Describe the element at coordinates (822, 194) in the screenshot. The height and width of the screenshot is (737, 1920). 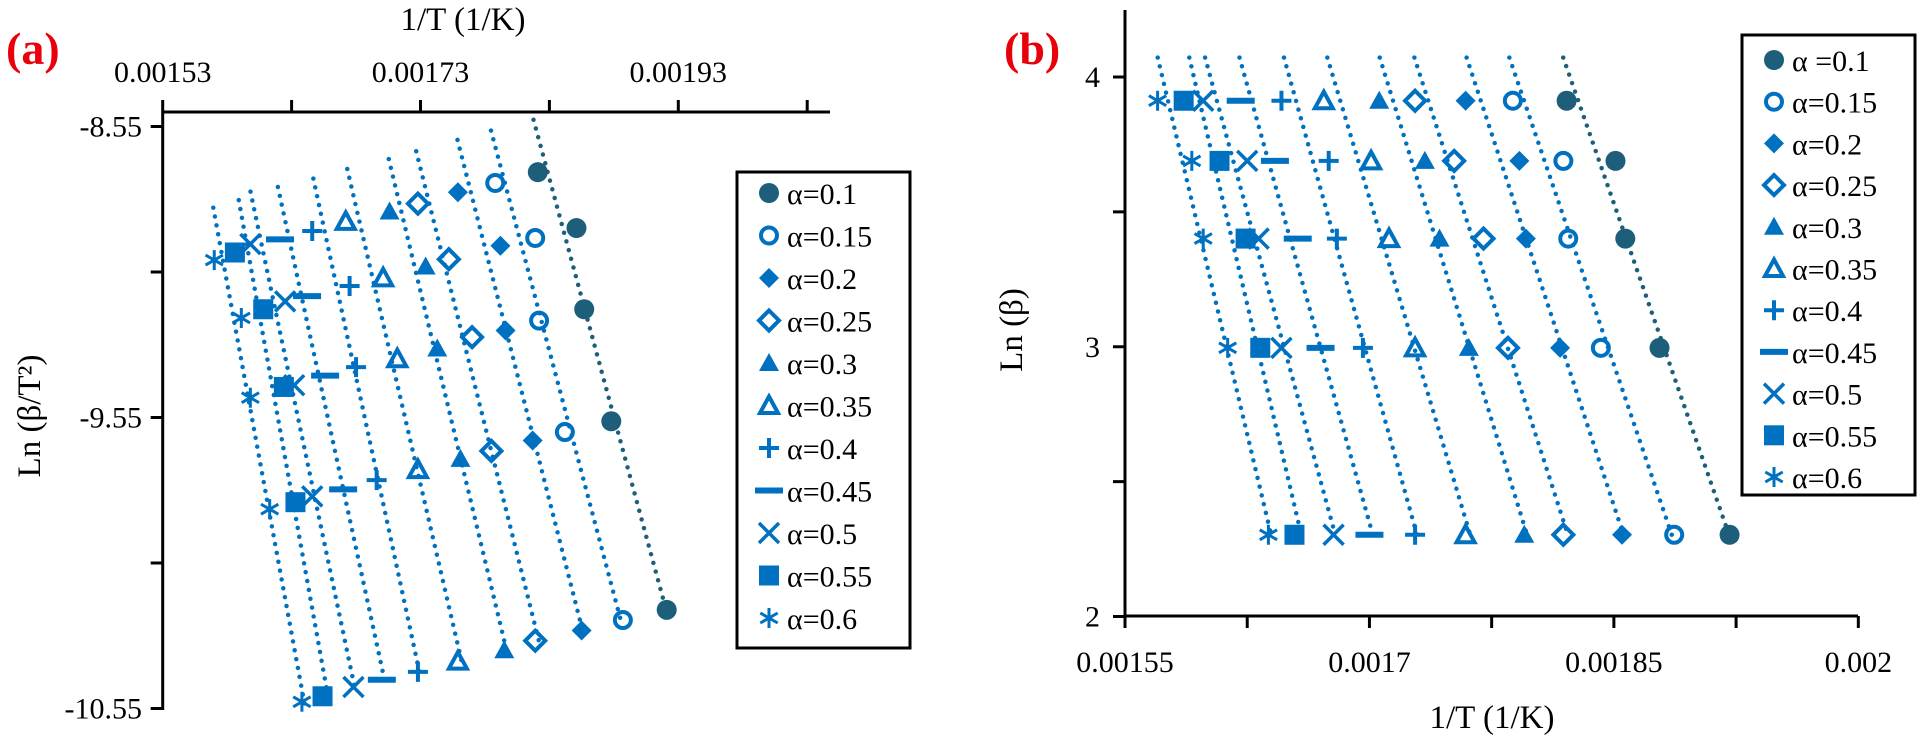
I see `legend-label: α=0.1` at that location.